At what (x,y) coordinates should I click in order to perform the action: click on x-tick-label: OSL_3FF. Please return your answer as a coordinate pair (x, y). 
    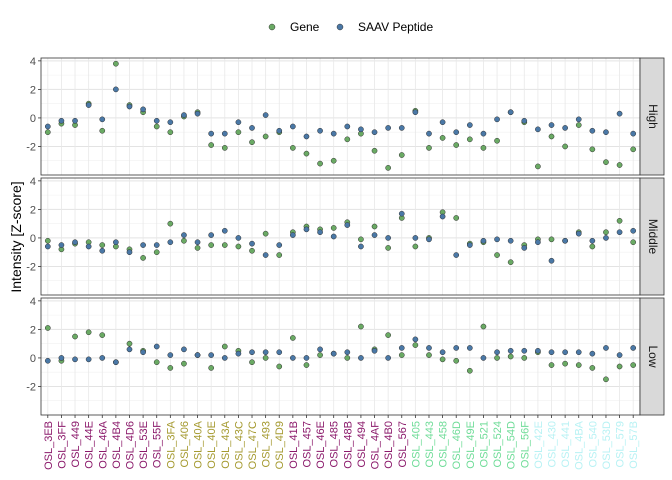
    Looking at the image, I should click on (62, 445).